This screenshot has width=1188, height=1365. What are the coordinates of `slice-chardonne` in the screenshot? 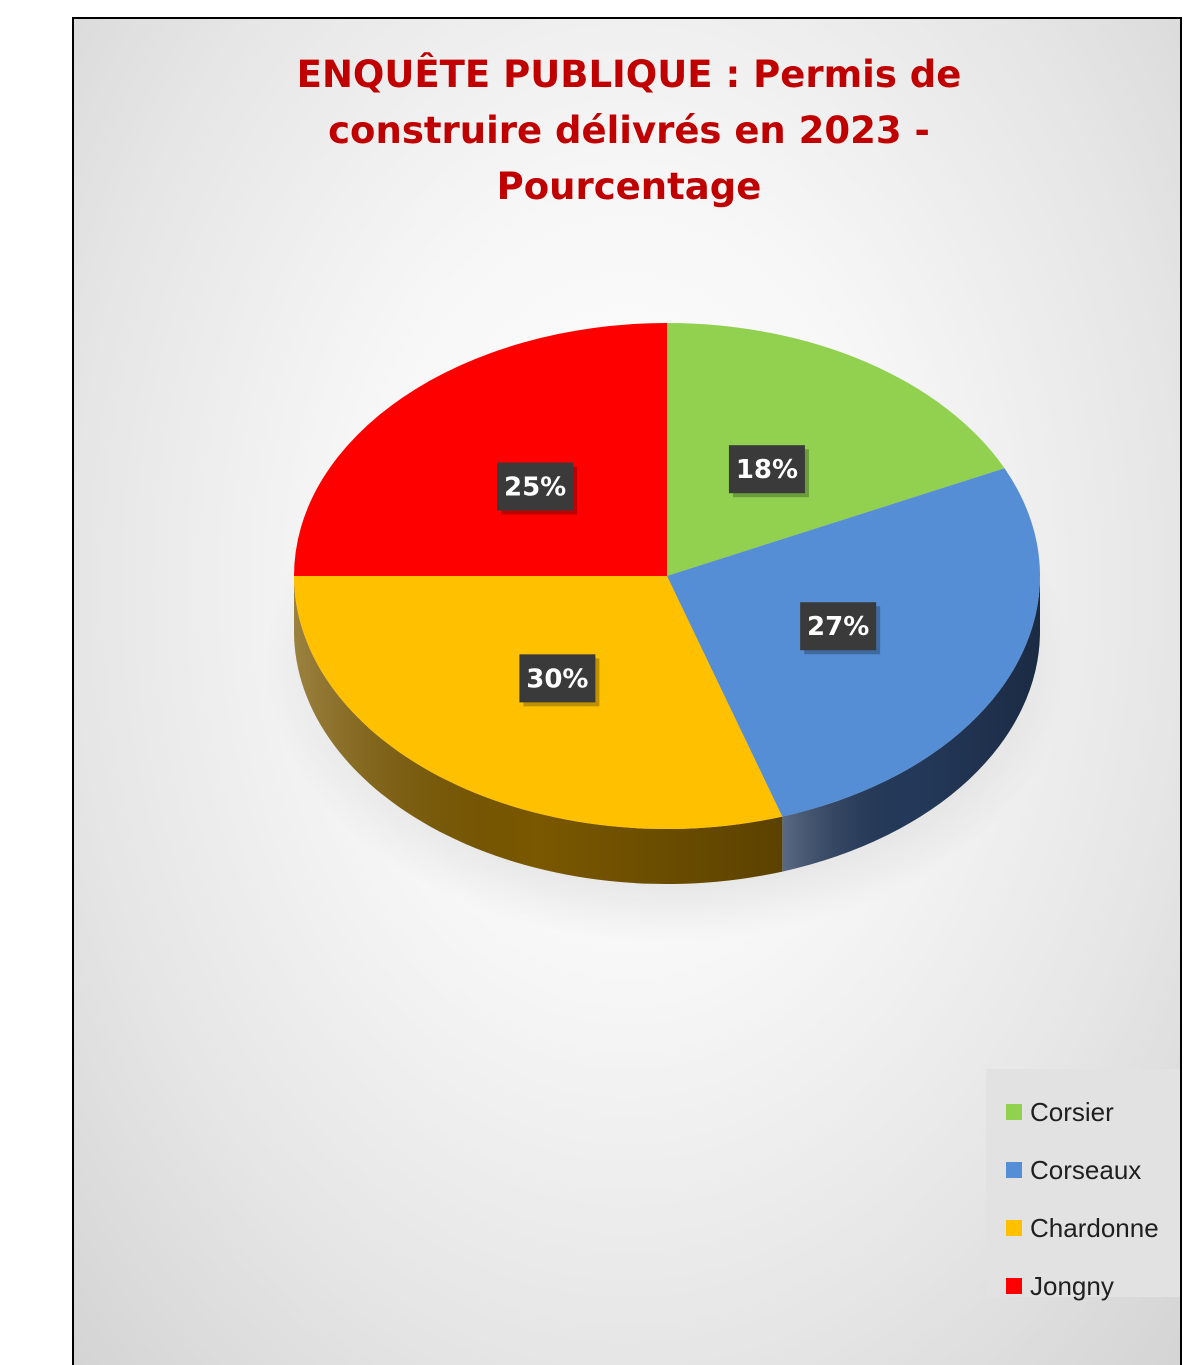 It's located at (538, 703).